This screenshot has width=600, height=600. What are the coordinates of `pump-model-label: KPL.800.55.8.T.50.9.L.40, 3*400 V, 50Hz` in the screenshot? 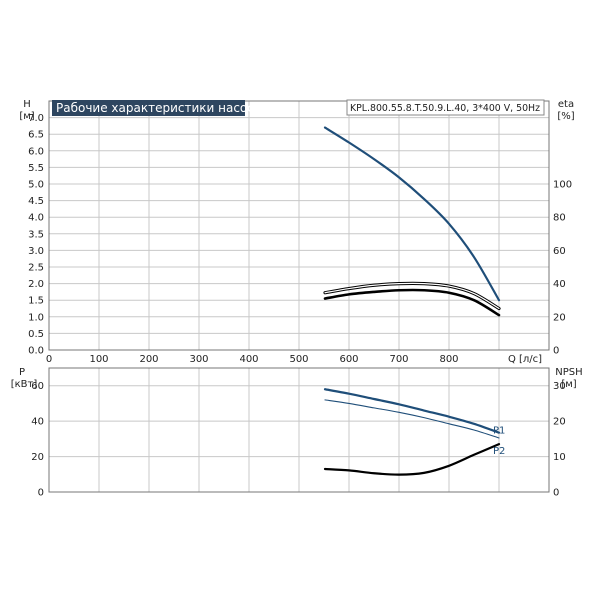 It's located at (445, 108).